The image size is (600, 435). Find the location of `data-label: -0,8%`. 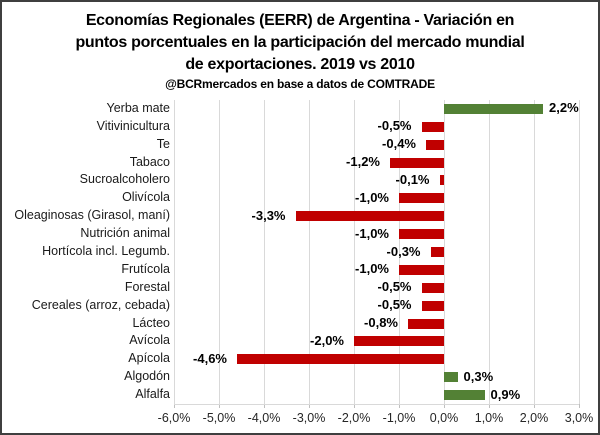

data-label: -0,8% is located at coordinates (381, 323).